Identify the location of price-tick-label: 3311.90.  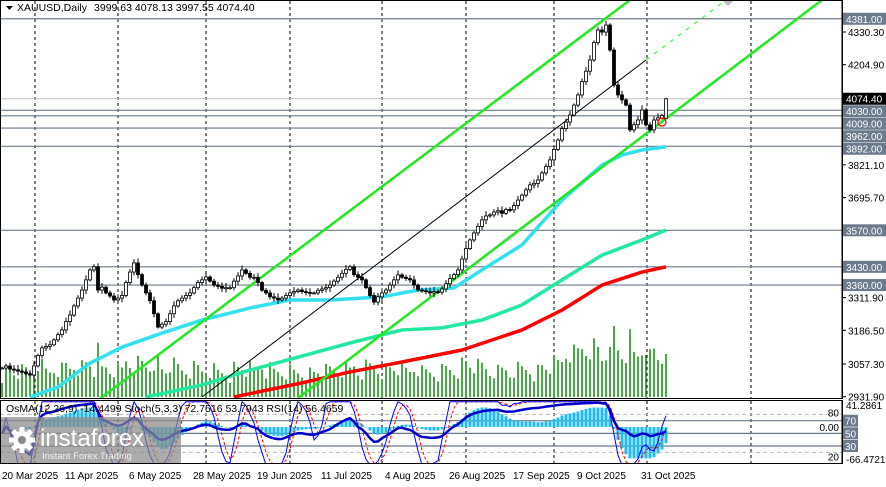
(866, 299).